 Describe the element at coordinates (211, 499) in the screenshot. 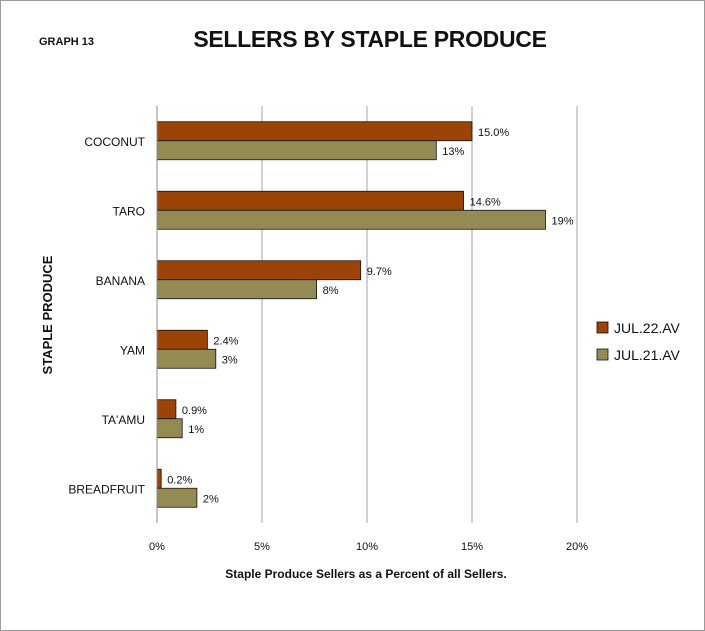

I see `data-label: 2%` at that location.